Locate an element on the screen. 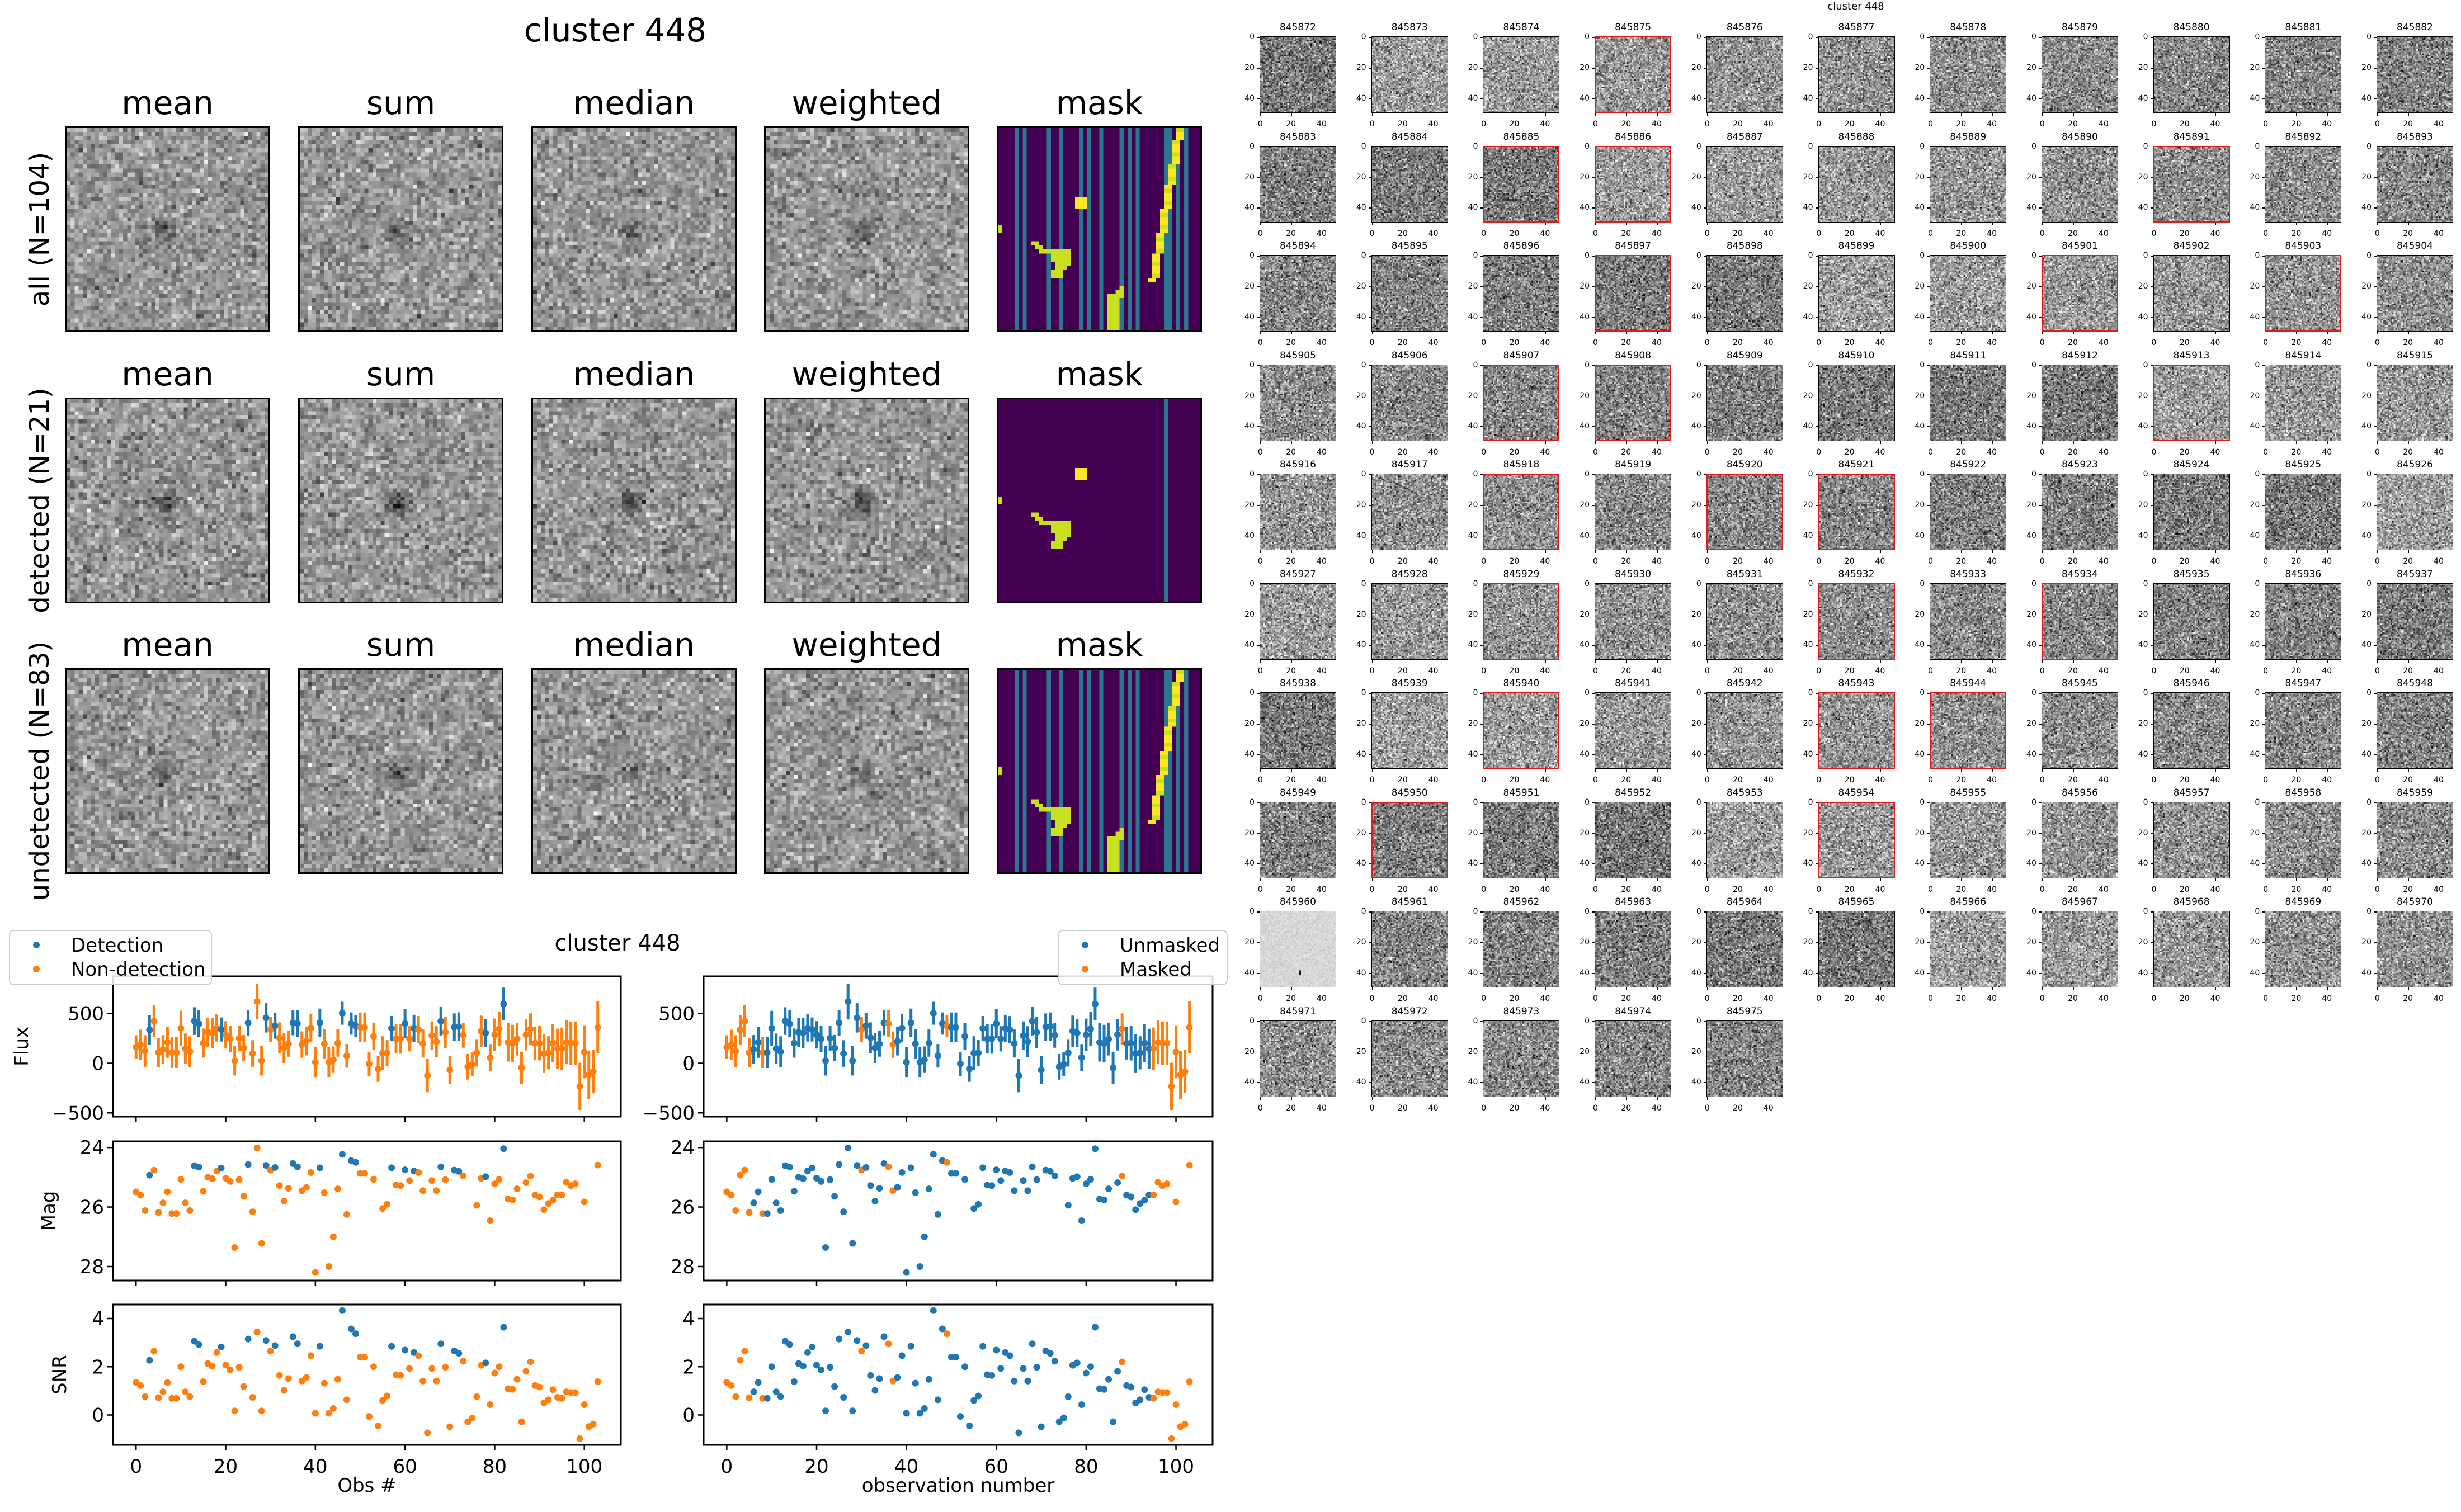  cutout-thumbnail: 845935 0 0 20 20 40 40 is located at coordinates (2184, 622).